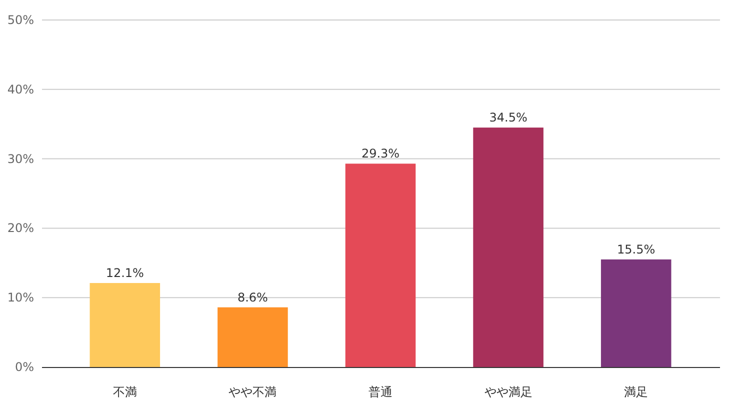 The width and height of the screenshot is (740, 415). Describe the element at coordinates (252, 392) in the screenshot. I see `x-tick-label: やや不満` at that location.